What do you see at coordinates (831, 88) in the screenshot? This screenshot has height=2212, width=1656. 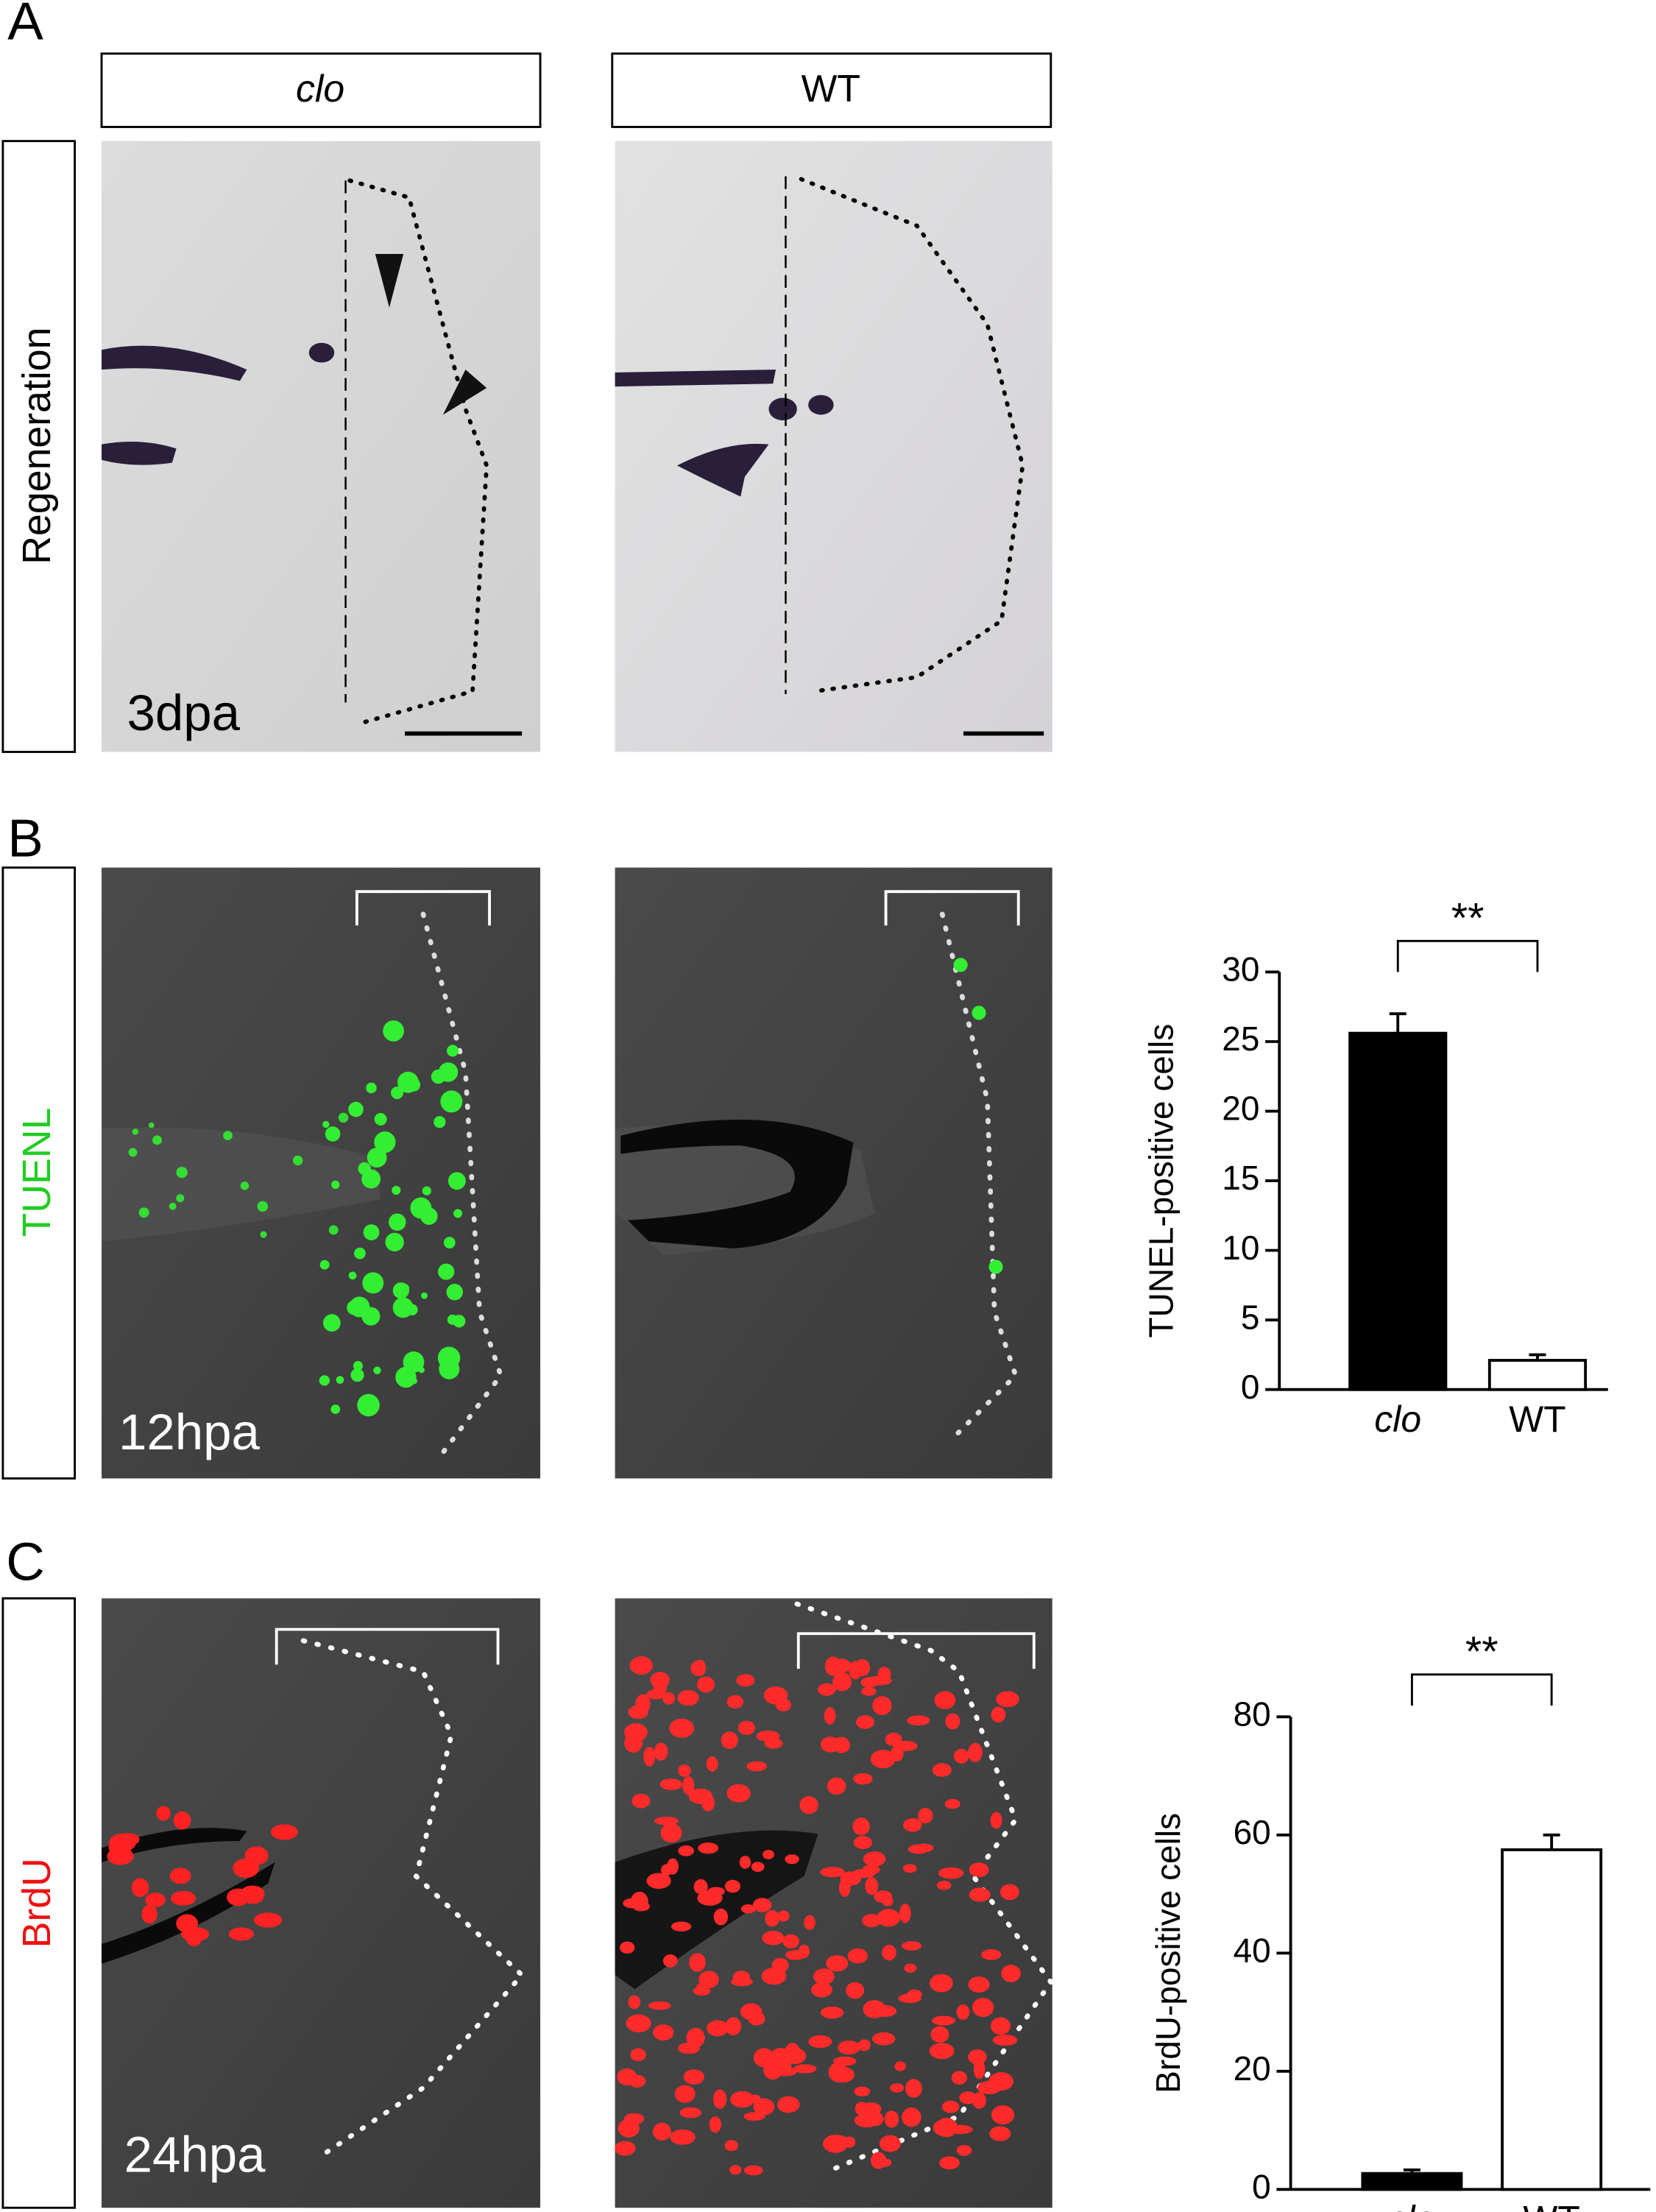 I see `column-header: WT` at bounding box center [831, 88].